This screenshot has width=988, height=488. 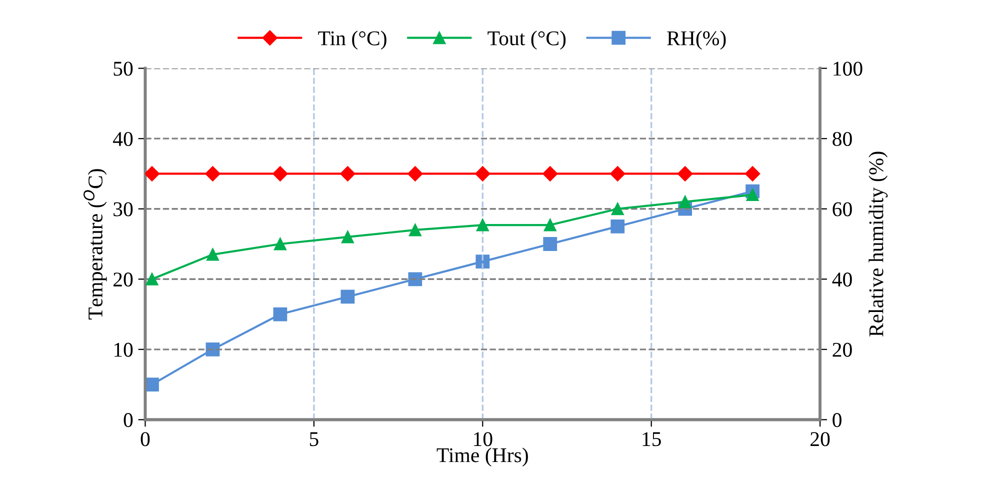 I want to click on y2-axis-title: Relative humidity (%), so click(x=878, y=244).